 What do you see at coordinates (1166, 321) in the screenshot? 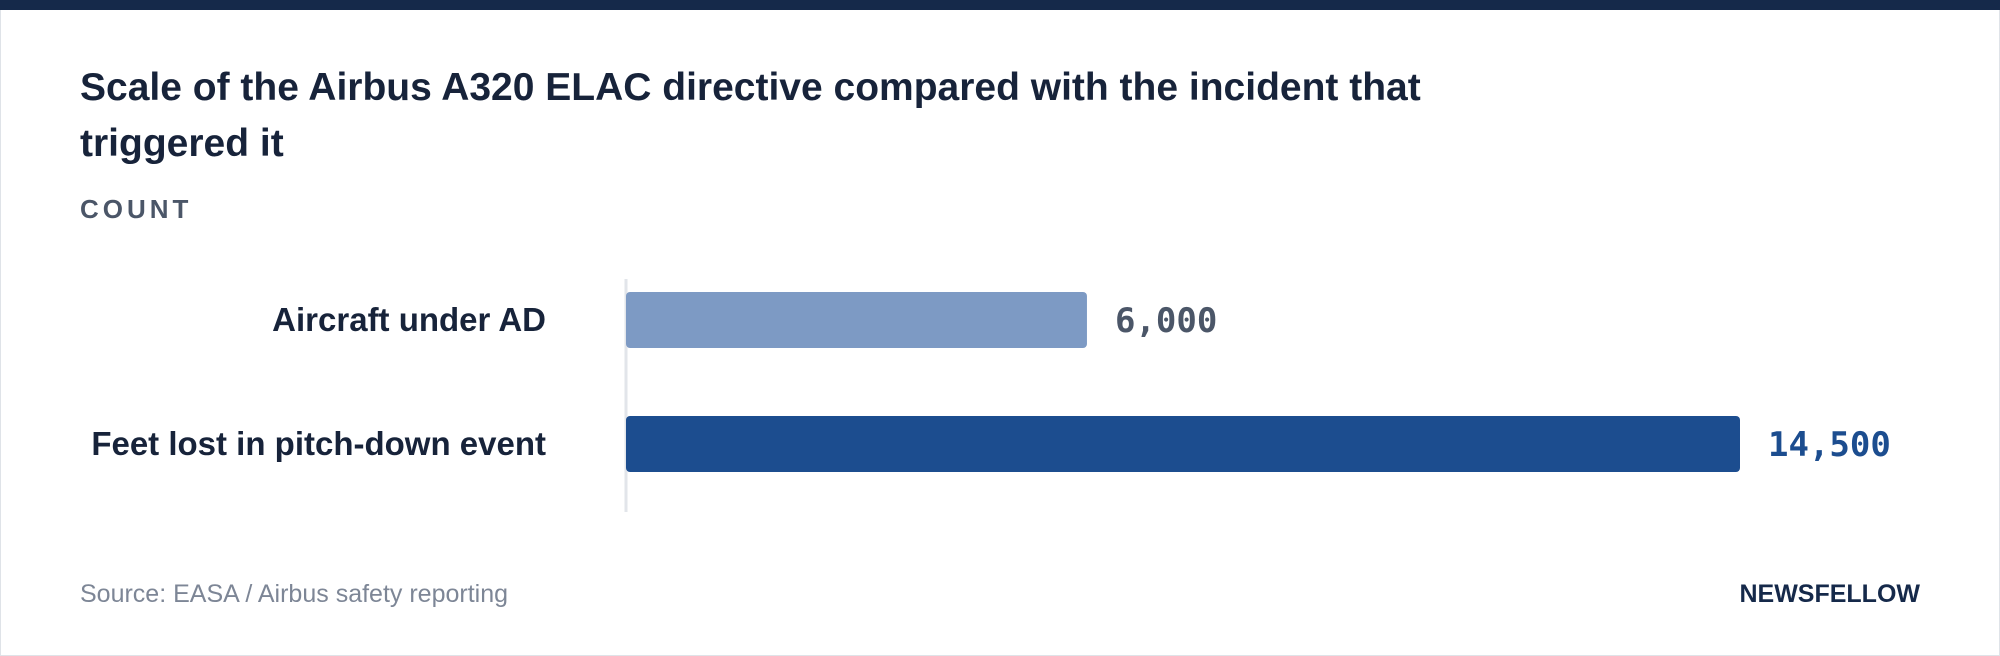
I see `value-label: 6,000` at bounding box center [1166, 321].